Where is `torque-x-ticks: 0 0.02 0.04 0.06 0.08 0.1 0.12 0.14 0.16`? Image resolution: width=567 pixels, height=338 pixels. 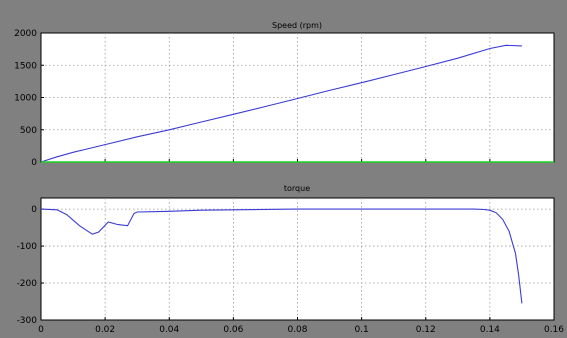 torque-x-ticks: 0 0.02 0.04 0.06 0.08 0.1 0.12 0.14 0.16 is located at coordinates (301, 330).